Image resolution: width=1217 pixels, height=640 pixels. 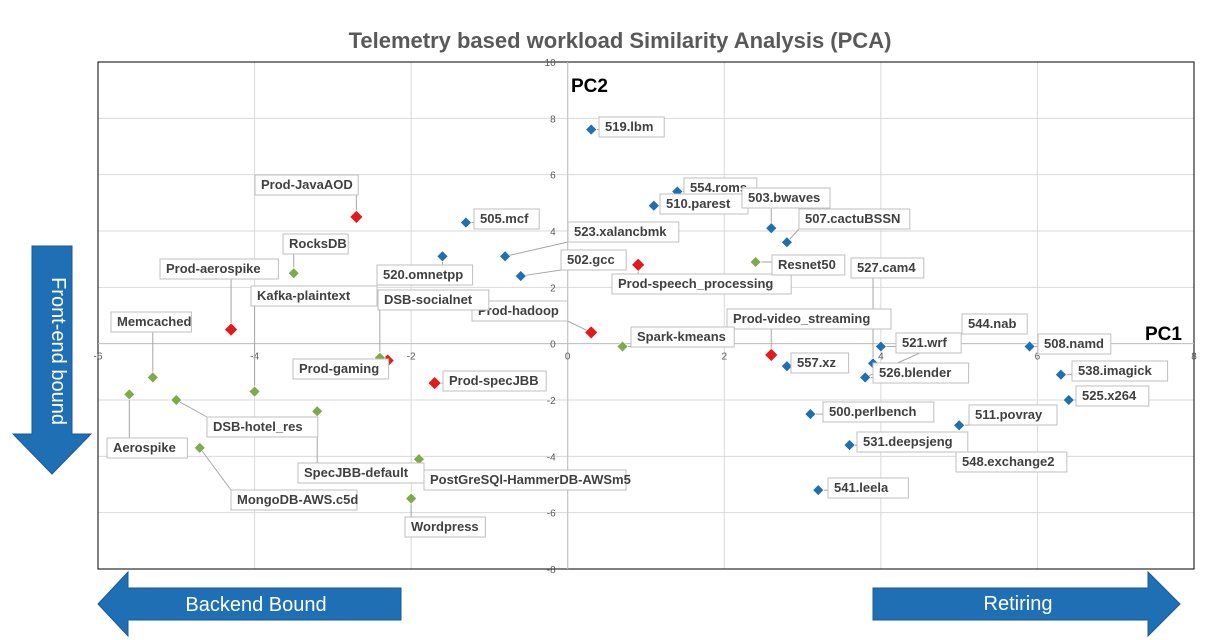 I want to click on data-label: 544.nab, so click(x=992, y=323).